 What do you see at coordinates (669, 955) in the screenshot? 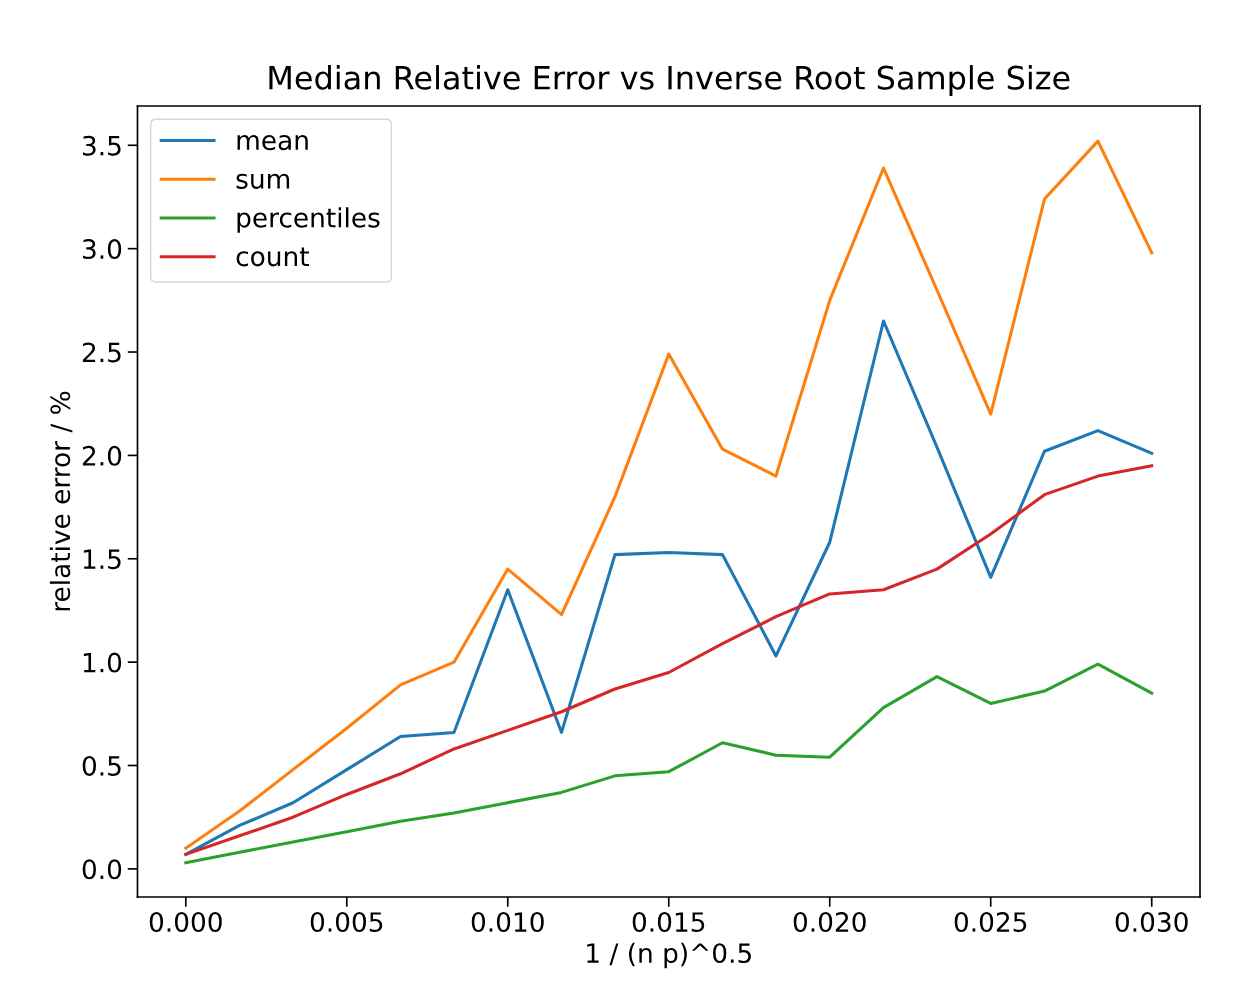
I see `x-axis-title: 1 / (n p)^0.5` at bounding box center [669, 955].